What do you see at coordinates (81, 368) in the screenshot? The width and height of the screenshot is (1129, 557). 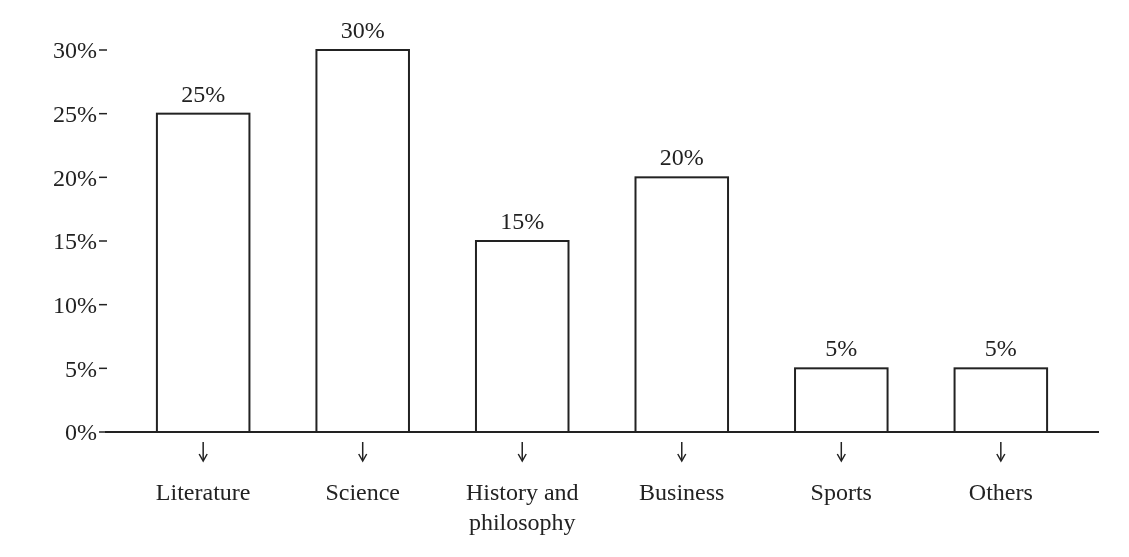 I see `y-tick-label: 5%` at bounding box center [81, 368].